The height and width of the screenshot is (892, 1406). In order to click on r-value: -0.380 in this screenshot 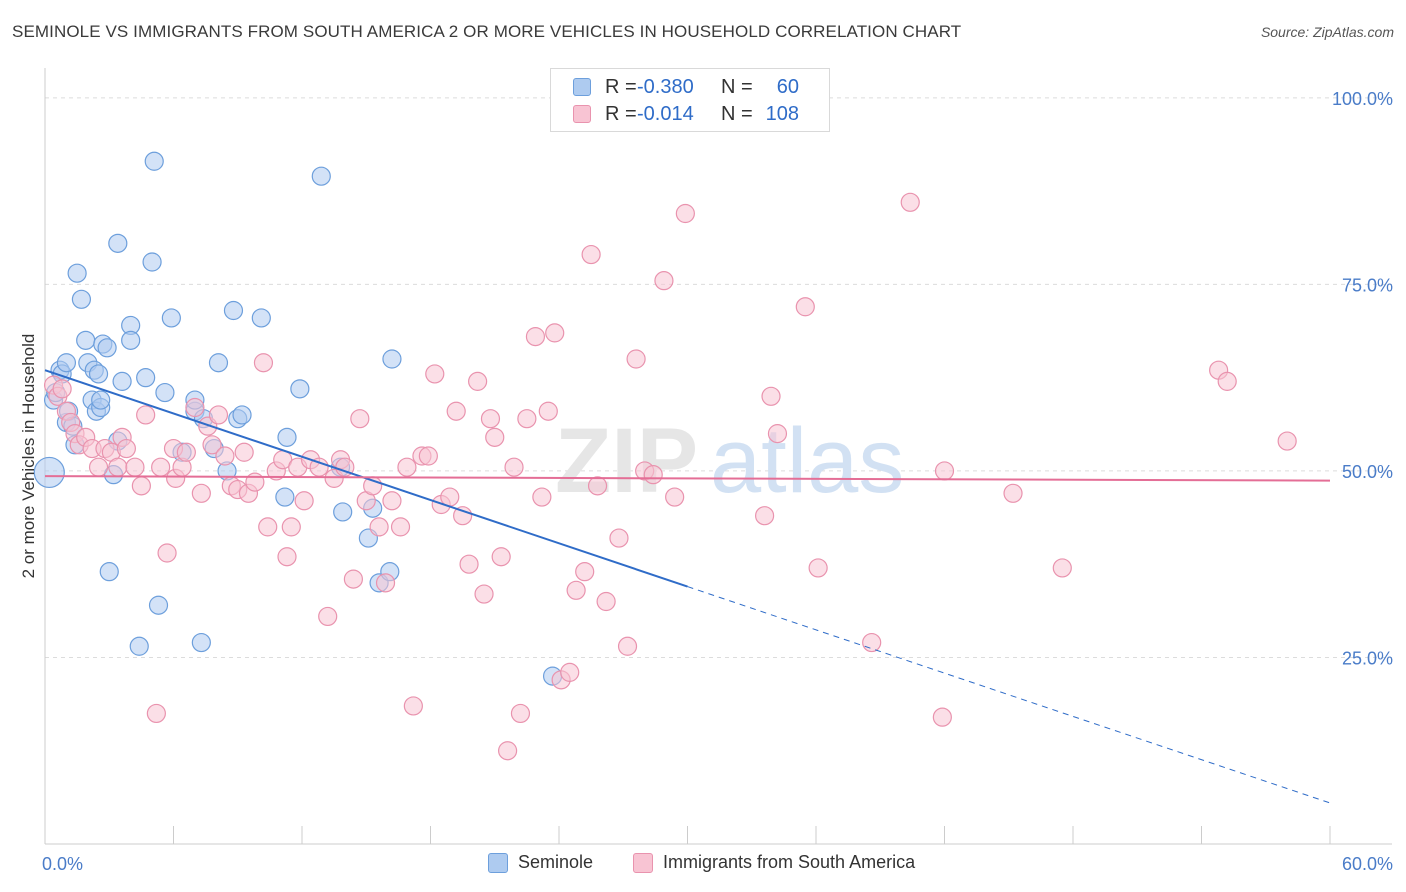, I will do `click(665, 86)`.